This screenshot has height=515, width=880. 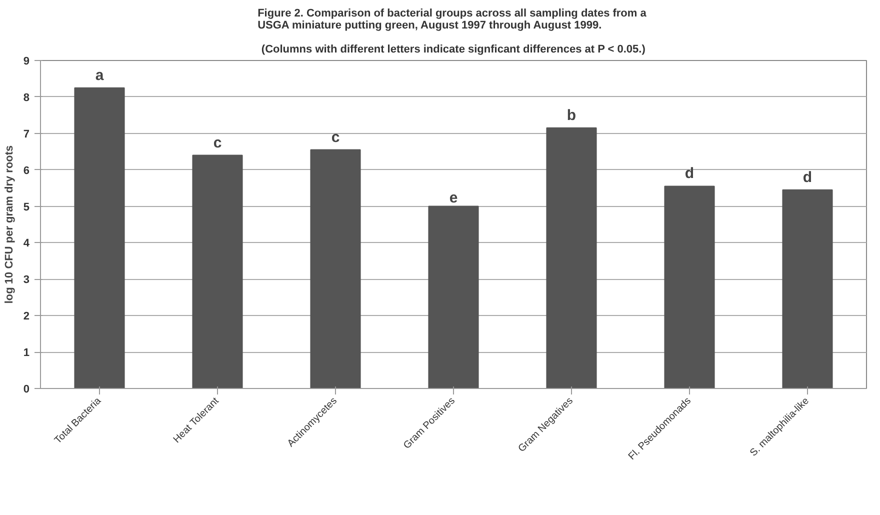 I want to click on y-tick-label: 1, so click(x=26, y=353).